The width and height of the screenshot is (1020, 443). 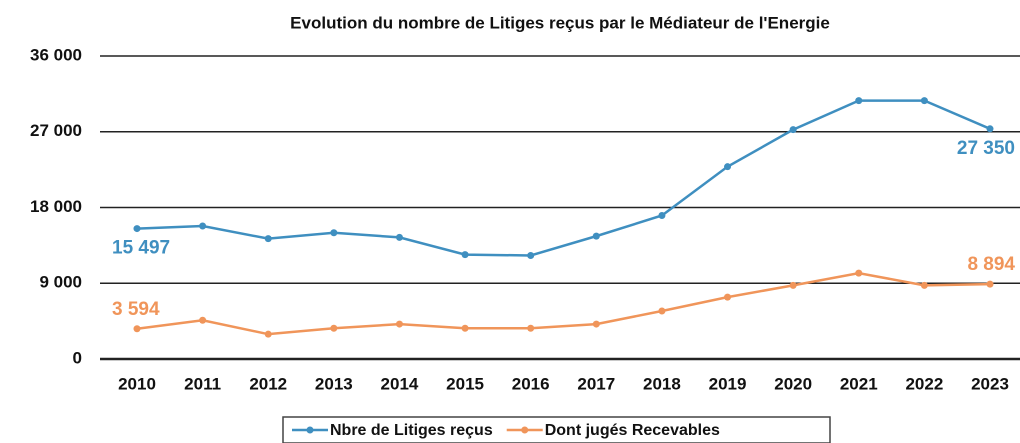 I want to click on x-tick-label: 2022, so click(x=924, y=383).